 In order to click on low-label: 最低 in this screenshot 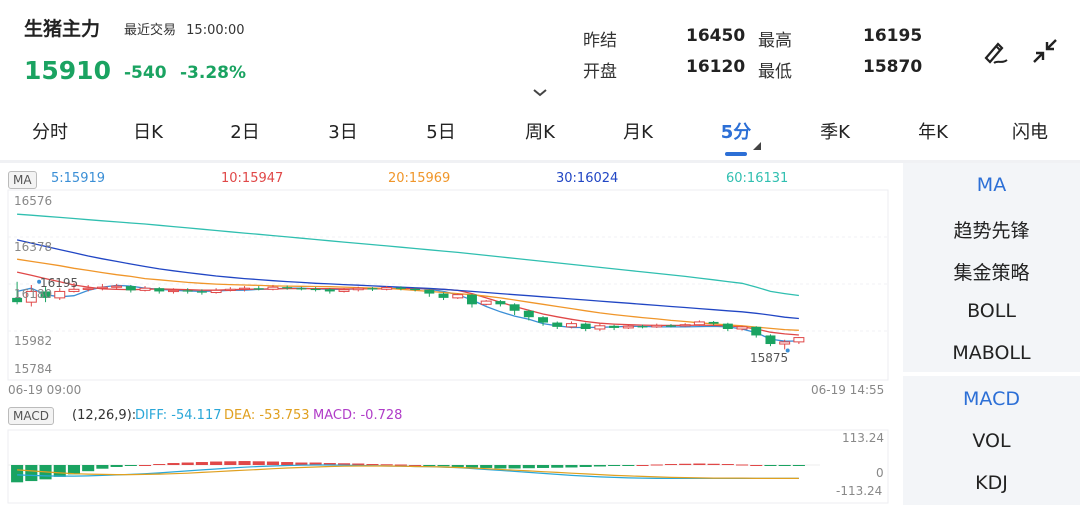, I will do `click(775, 72)`.